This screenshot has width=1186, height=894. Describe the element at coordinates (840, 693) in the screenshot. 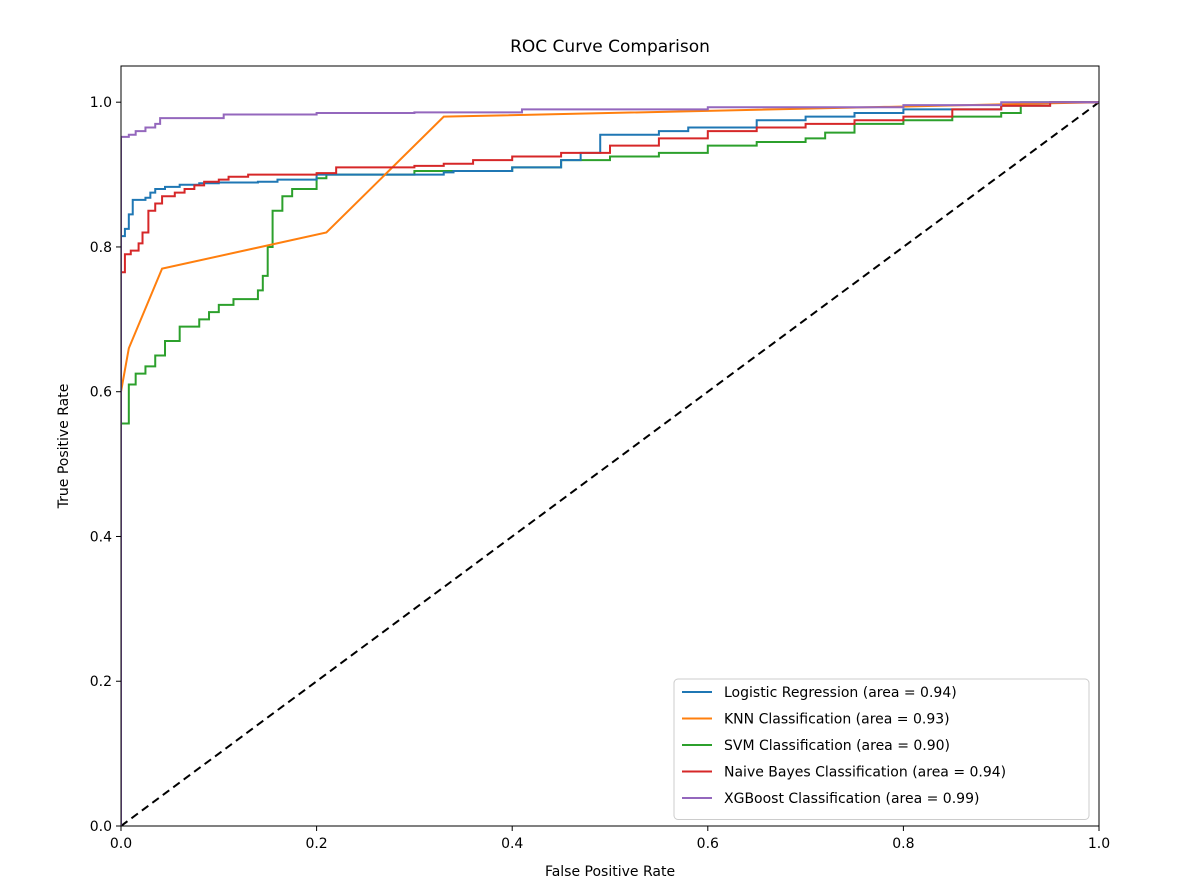

I see `legend-label: Logistic Regression (area = 0.94)` at that location.